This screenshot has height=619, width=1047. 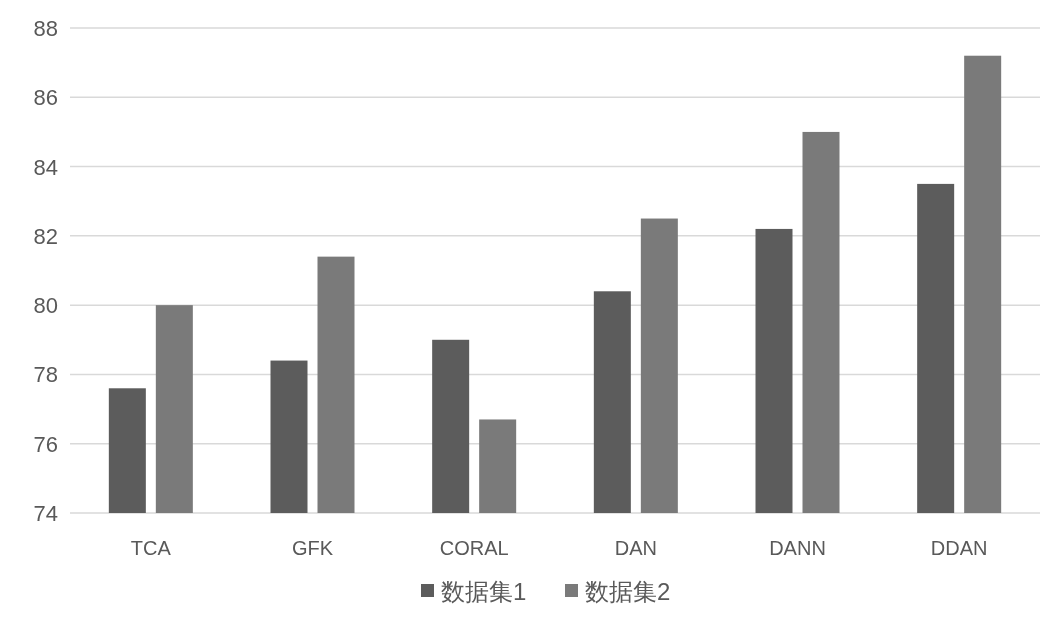 What do you see at coordinates (959, 548) in the screenshot?
I see `x-tick-label: DDAN` at bounding box center [959, 548].